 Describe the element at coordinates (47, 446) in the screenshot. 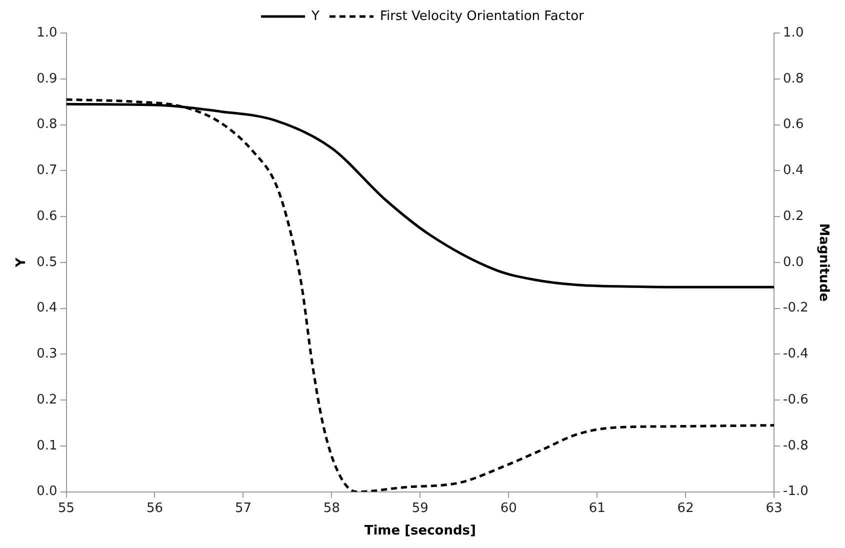

I see `y-tick-label: 0.1` at that location.